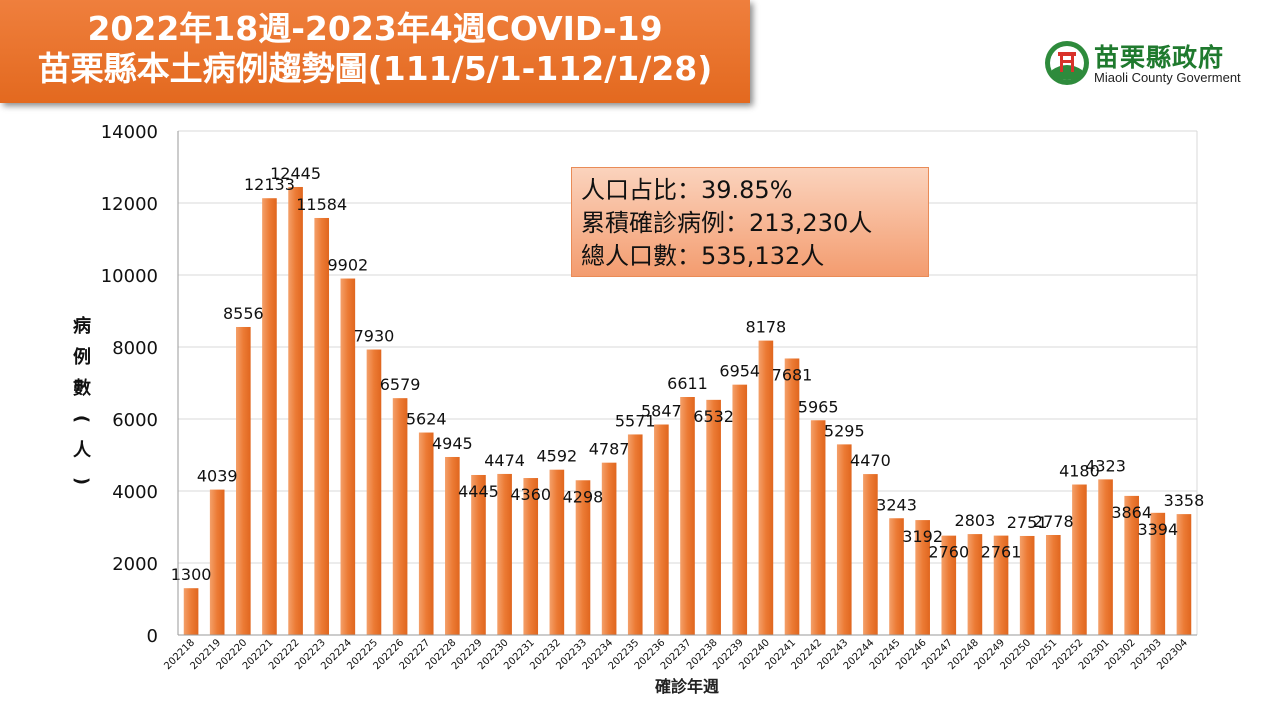 This screenshot has width=1280, height=720. I want to click on data-label-202228: 4945, so click(452, 443).